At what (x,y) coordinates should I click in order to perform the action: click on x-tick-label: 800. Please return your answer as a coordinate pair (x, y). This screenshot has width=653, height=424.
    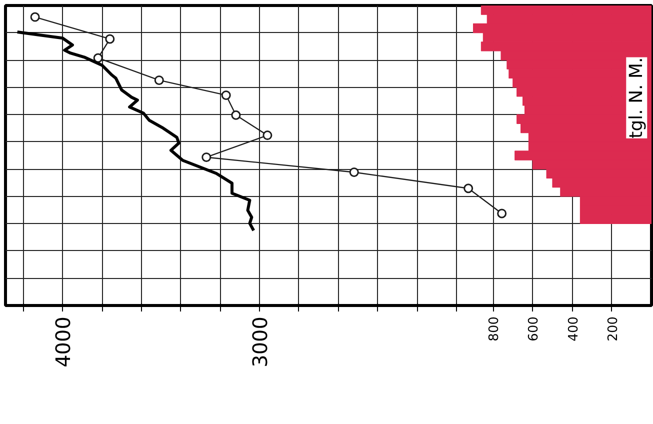
    Looking at the image, I should click on (494, 329).